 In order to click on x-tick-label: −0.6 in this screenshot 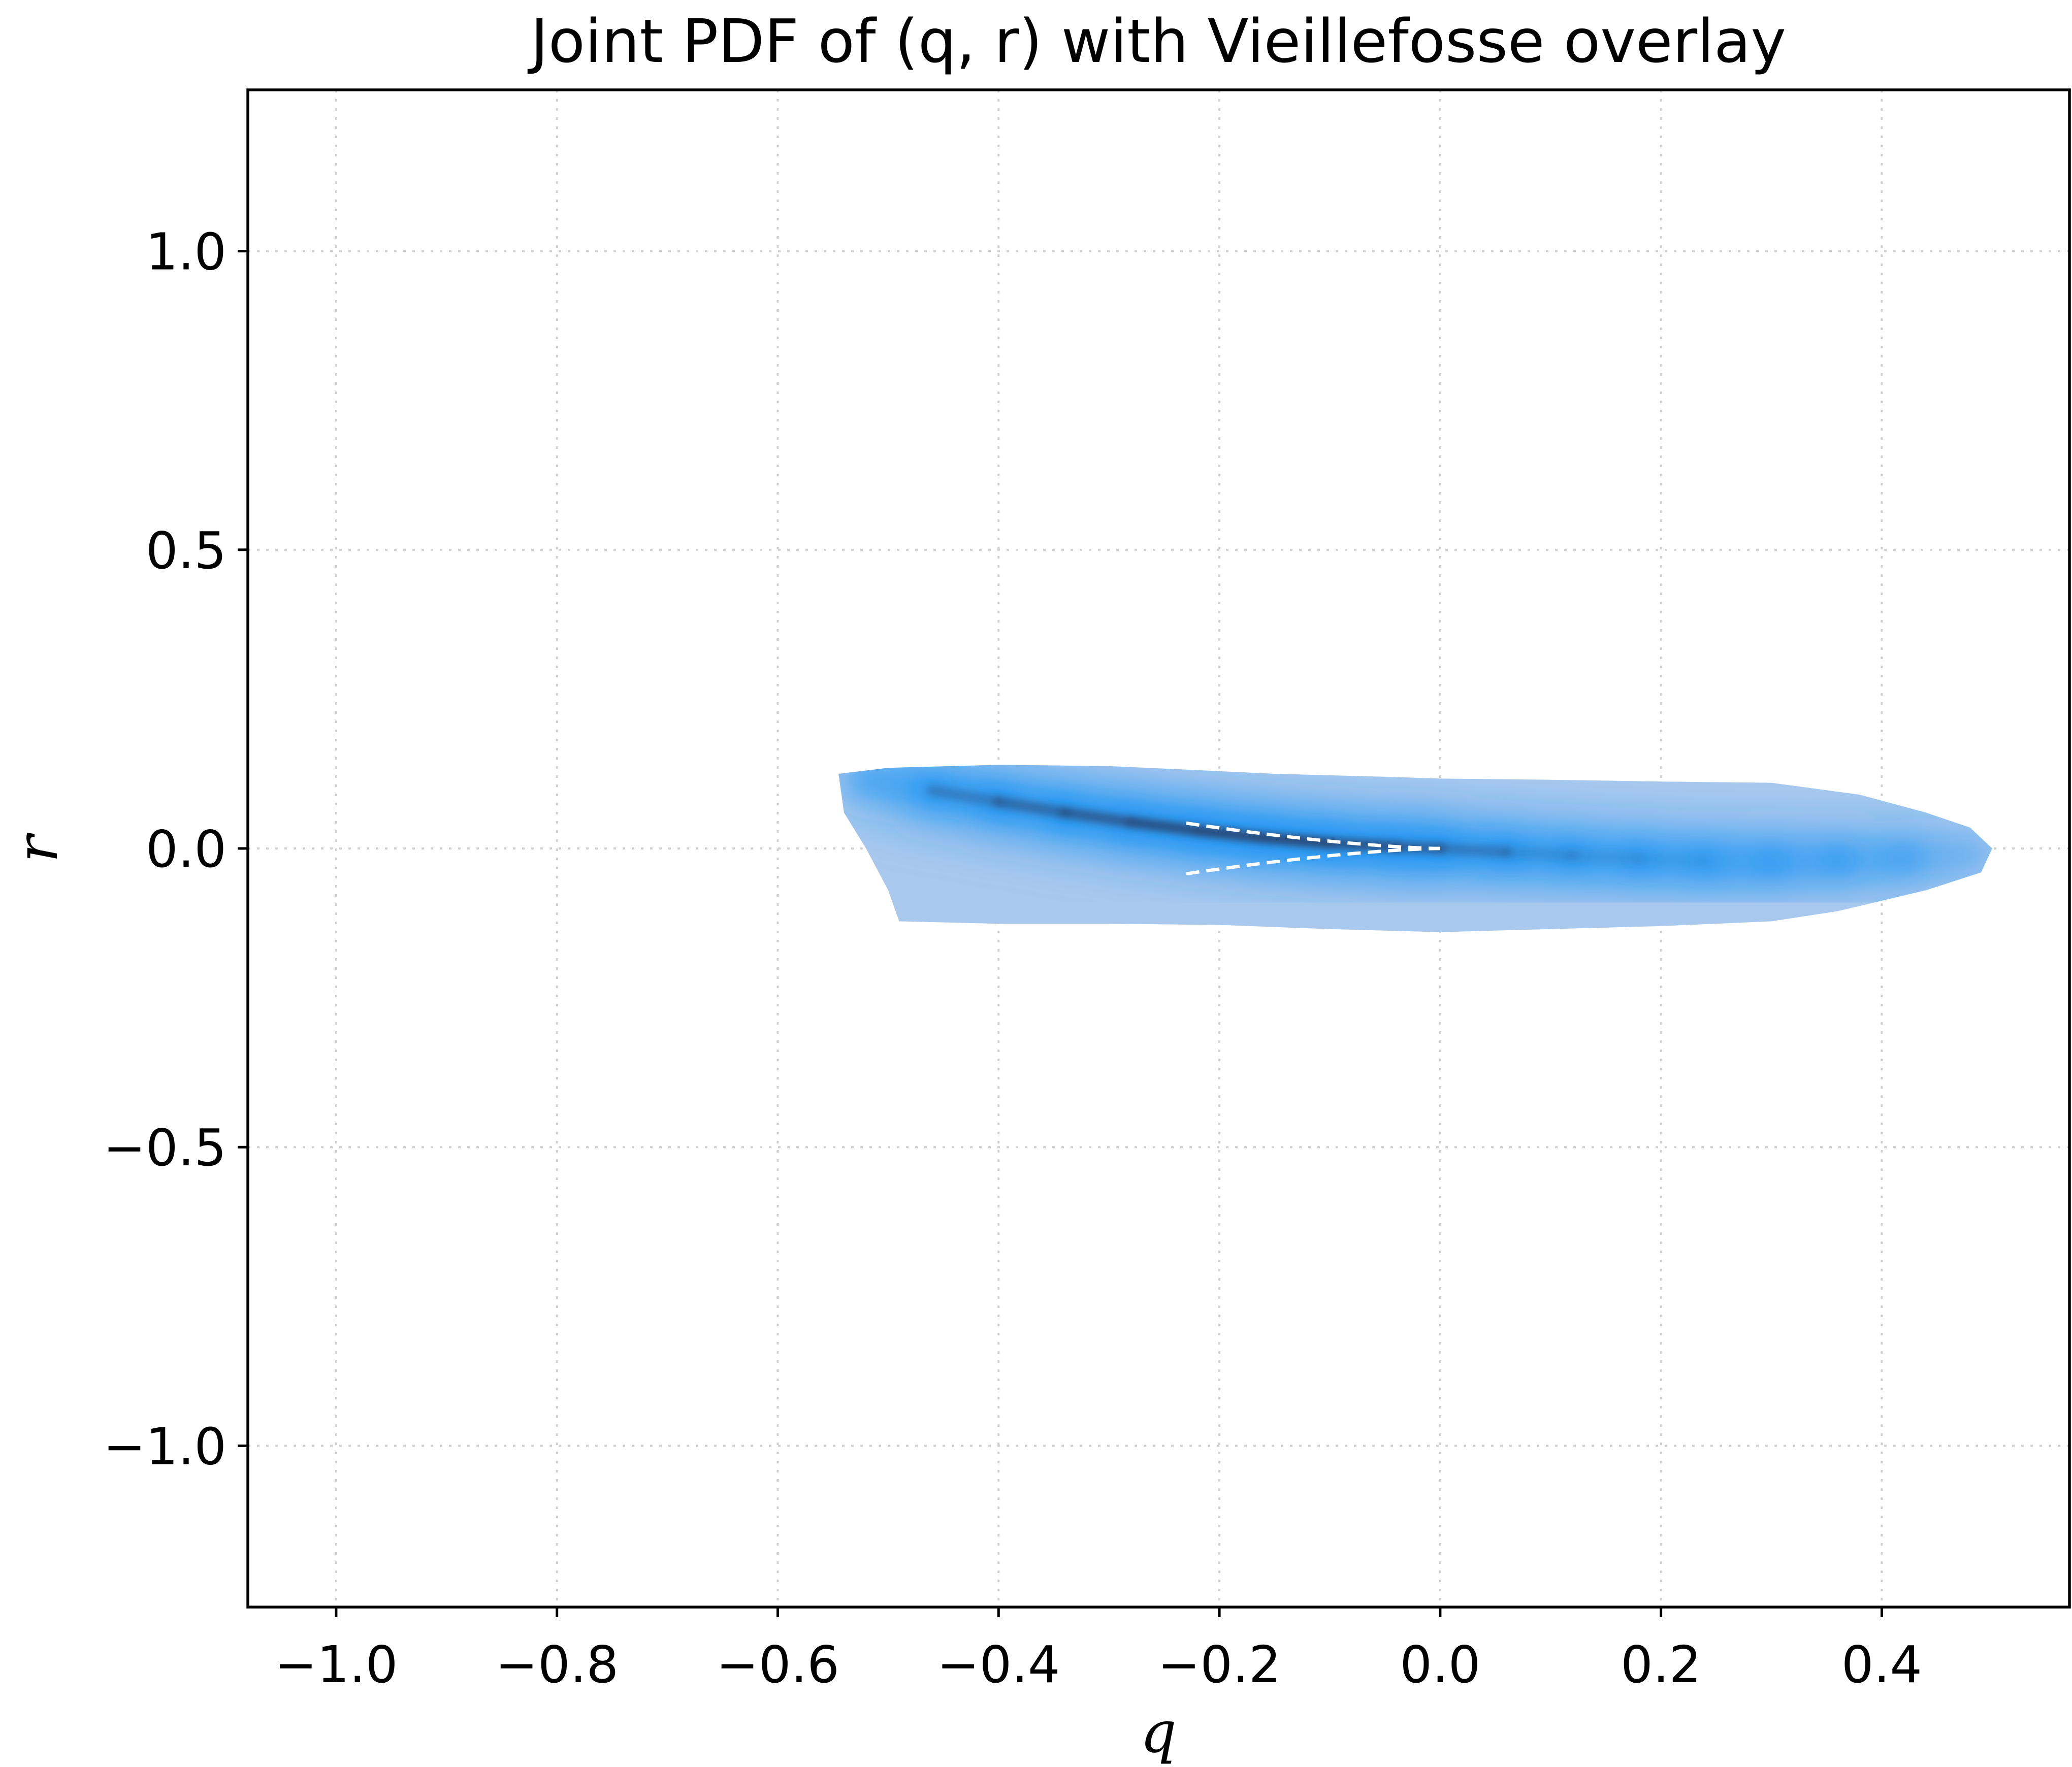, I will do `click(777, 1664)`.